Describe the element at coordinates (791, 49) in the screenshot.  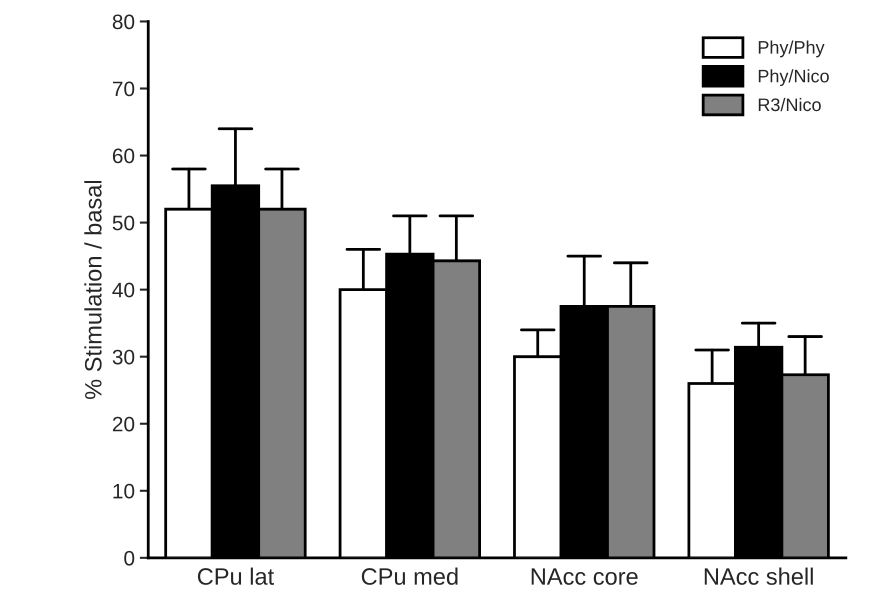
I see `legend-label: Phy/Phy` at that location.